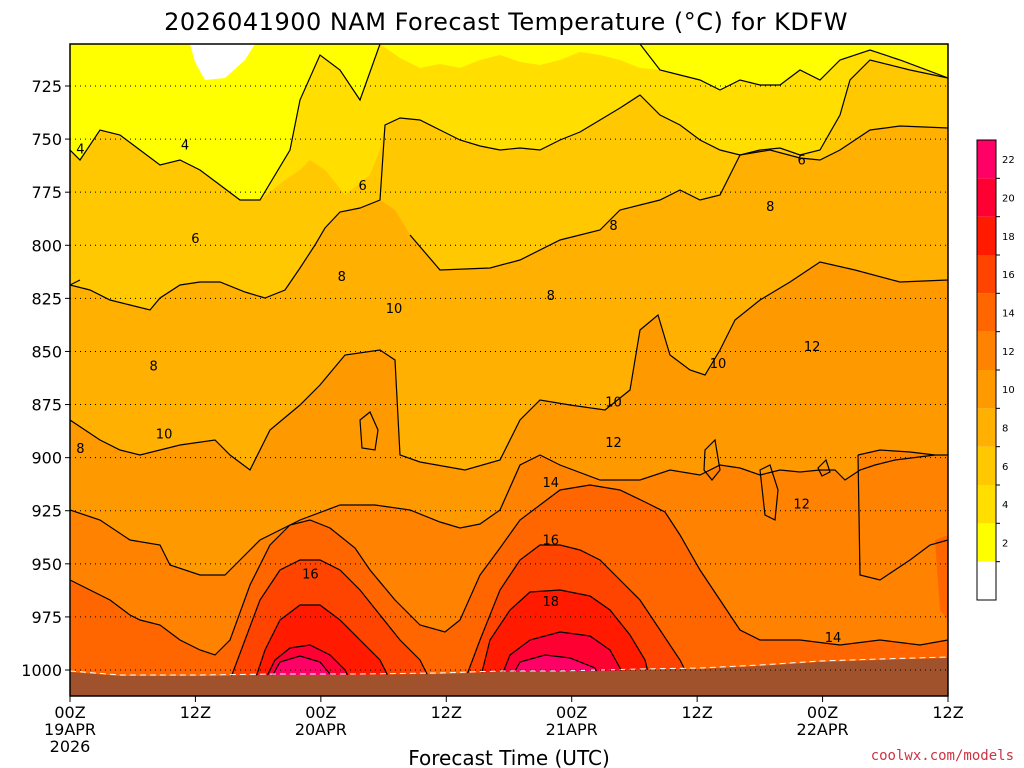  I want to click on colorbar-label: 2, so click(1005, 544).